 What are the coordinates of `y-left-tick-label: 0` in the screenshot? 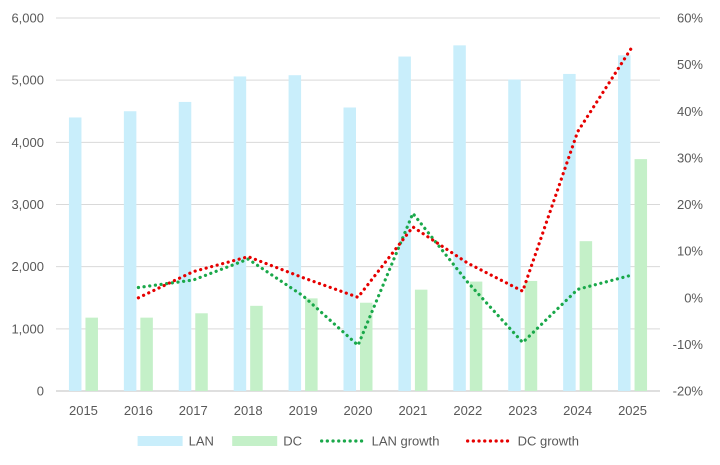 It's located at (40, 391).